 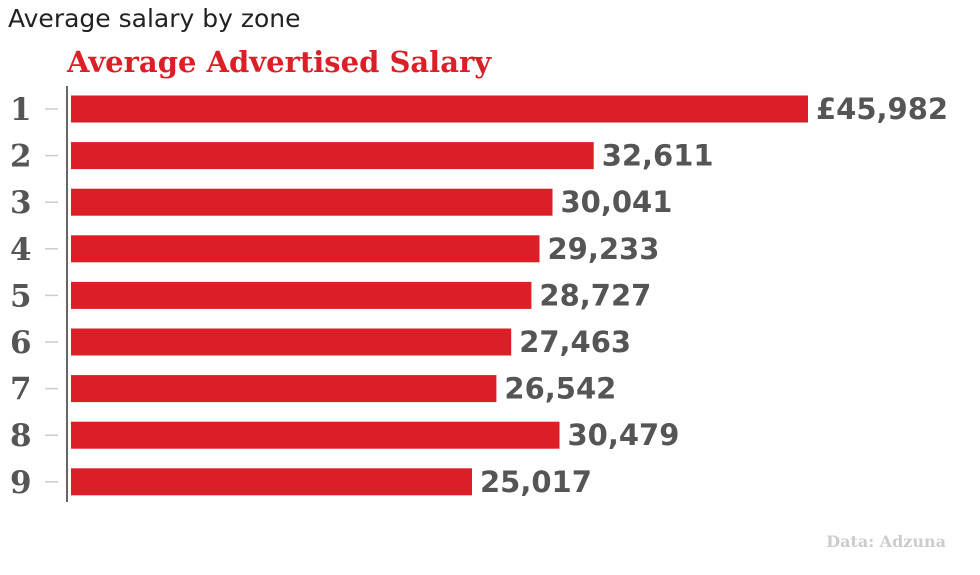 I want to click on value-label: 28,727, so click(x=595, y=295).